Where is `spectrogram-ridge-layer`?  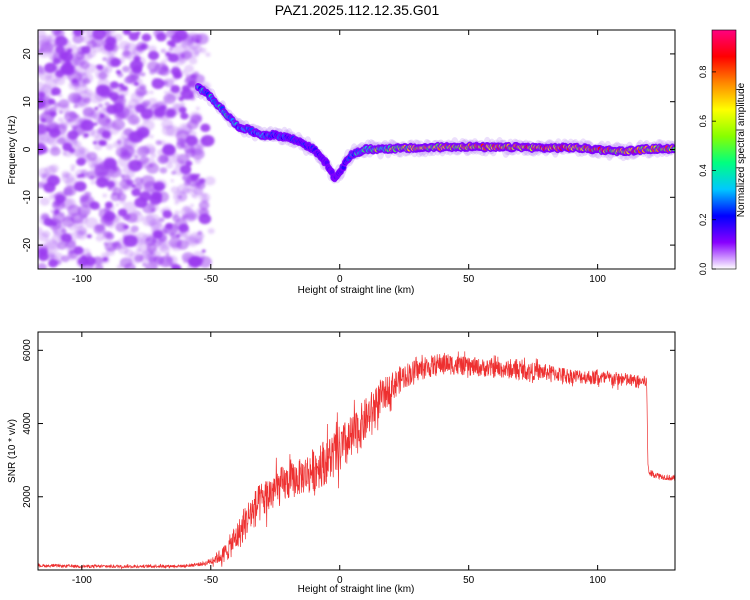
spectrogram-ridge-layer is located at coordinates (434, 132).